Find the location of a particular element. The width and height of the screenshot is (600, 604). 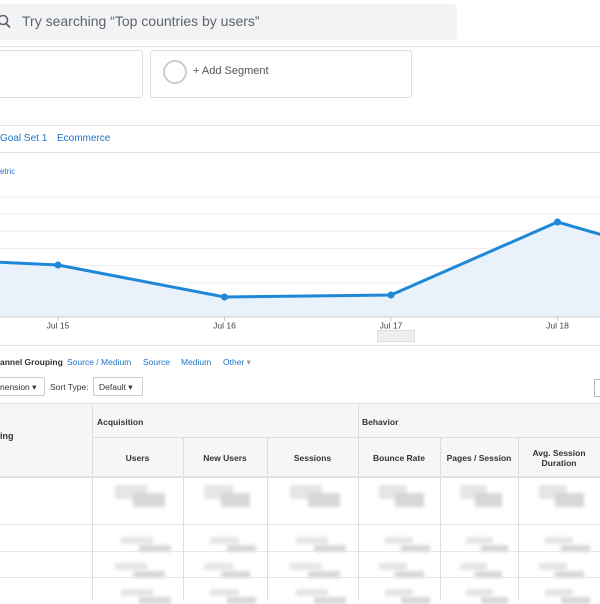

dimension-select: nension ▾ is located at coordinates (22, 386).